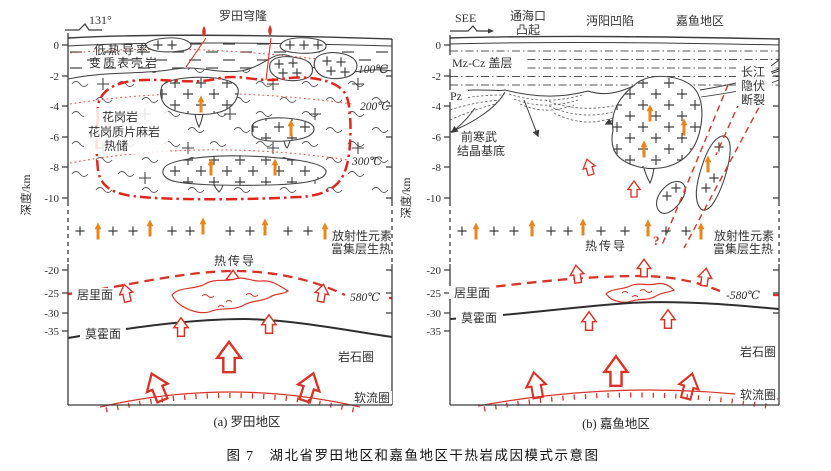  I want to click on curie-surface-label-b: 居里面, so click(472, 293).